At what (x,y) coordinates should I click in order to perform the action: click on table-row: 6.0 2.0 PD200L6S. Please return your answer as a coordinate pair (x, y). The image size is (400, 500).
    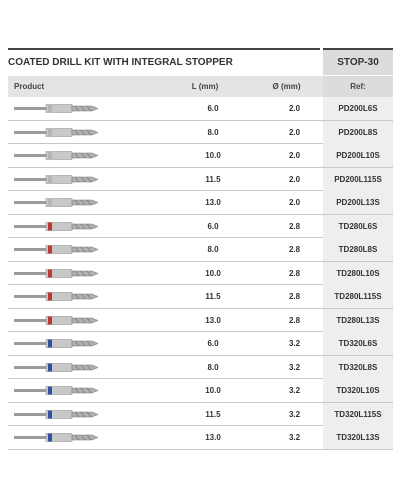
    Looking at the image, I should click on (200, 109).